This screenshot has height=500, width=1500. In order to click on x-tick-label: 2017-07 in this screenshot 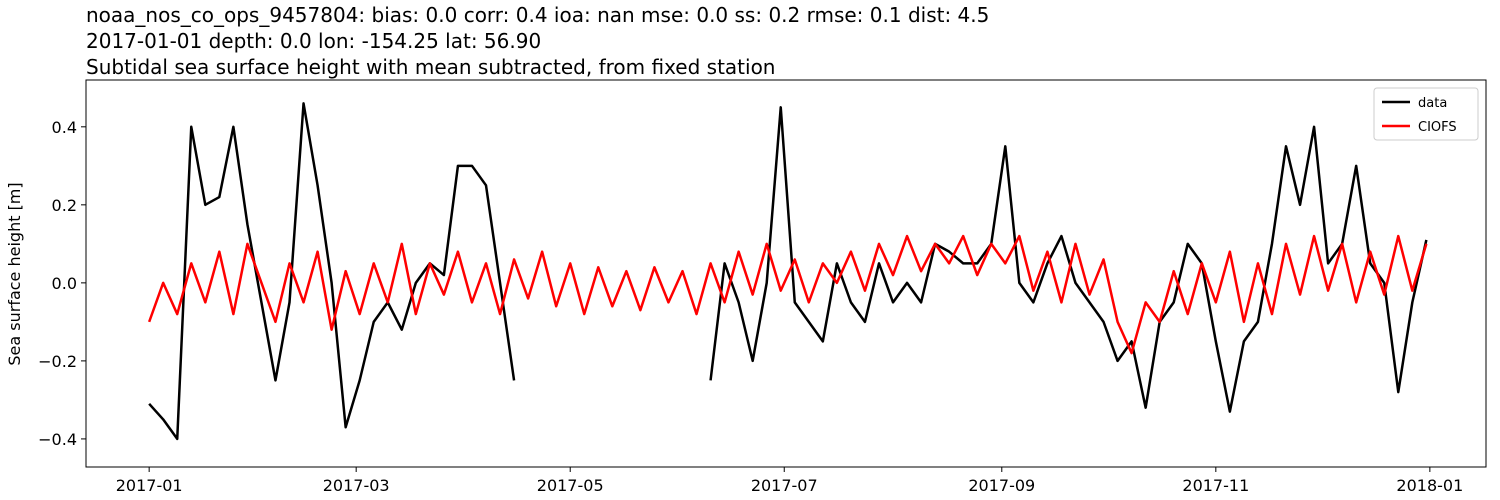, I will do `click(784, 485)`.